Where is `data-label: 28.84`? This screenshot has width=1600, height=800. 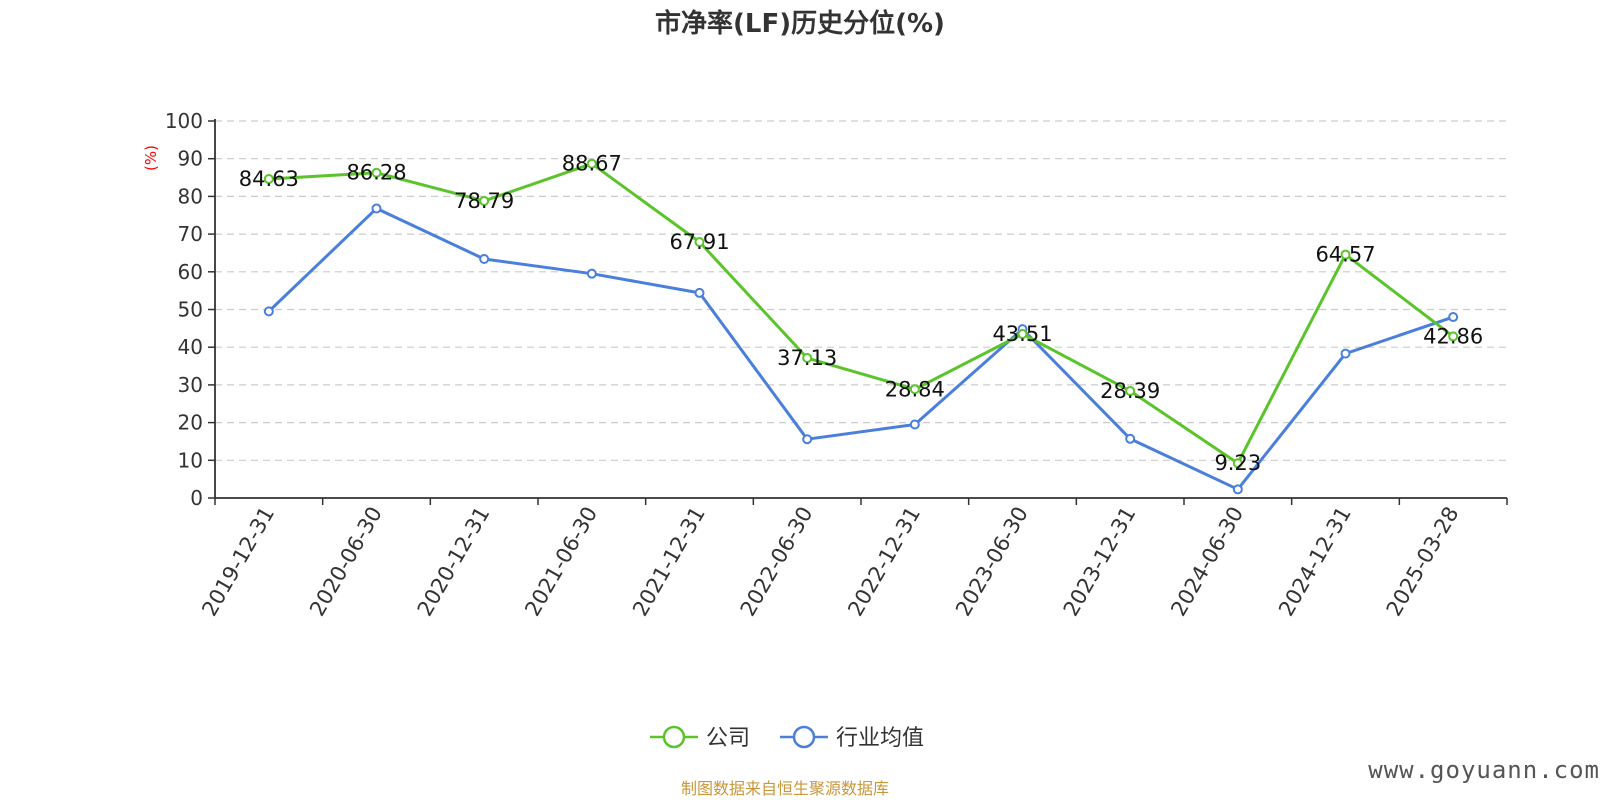 data-label: 28.84 is located at coordinates (915, 389).